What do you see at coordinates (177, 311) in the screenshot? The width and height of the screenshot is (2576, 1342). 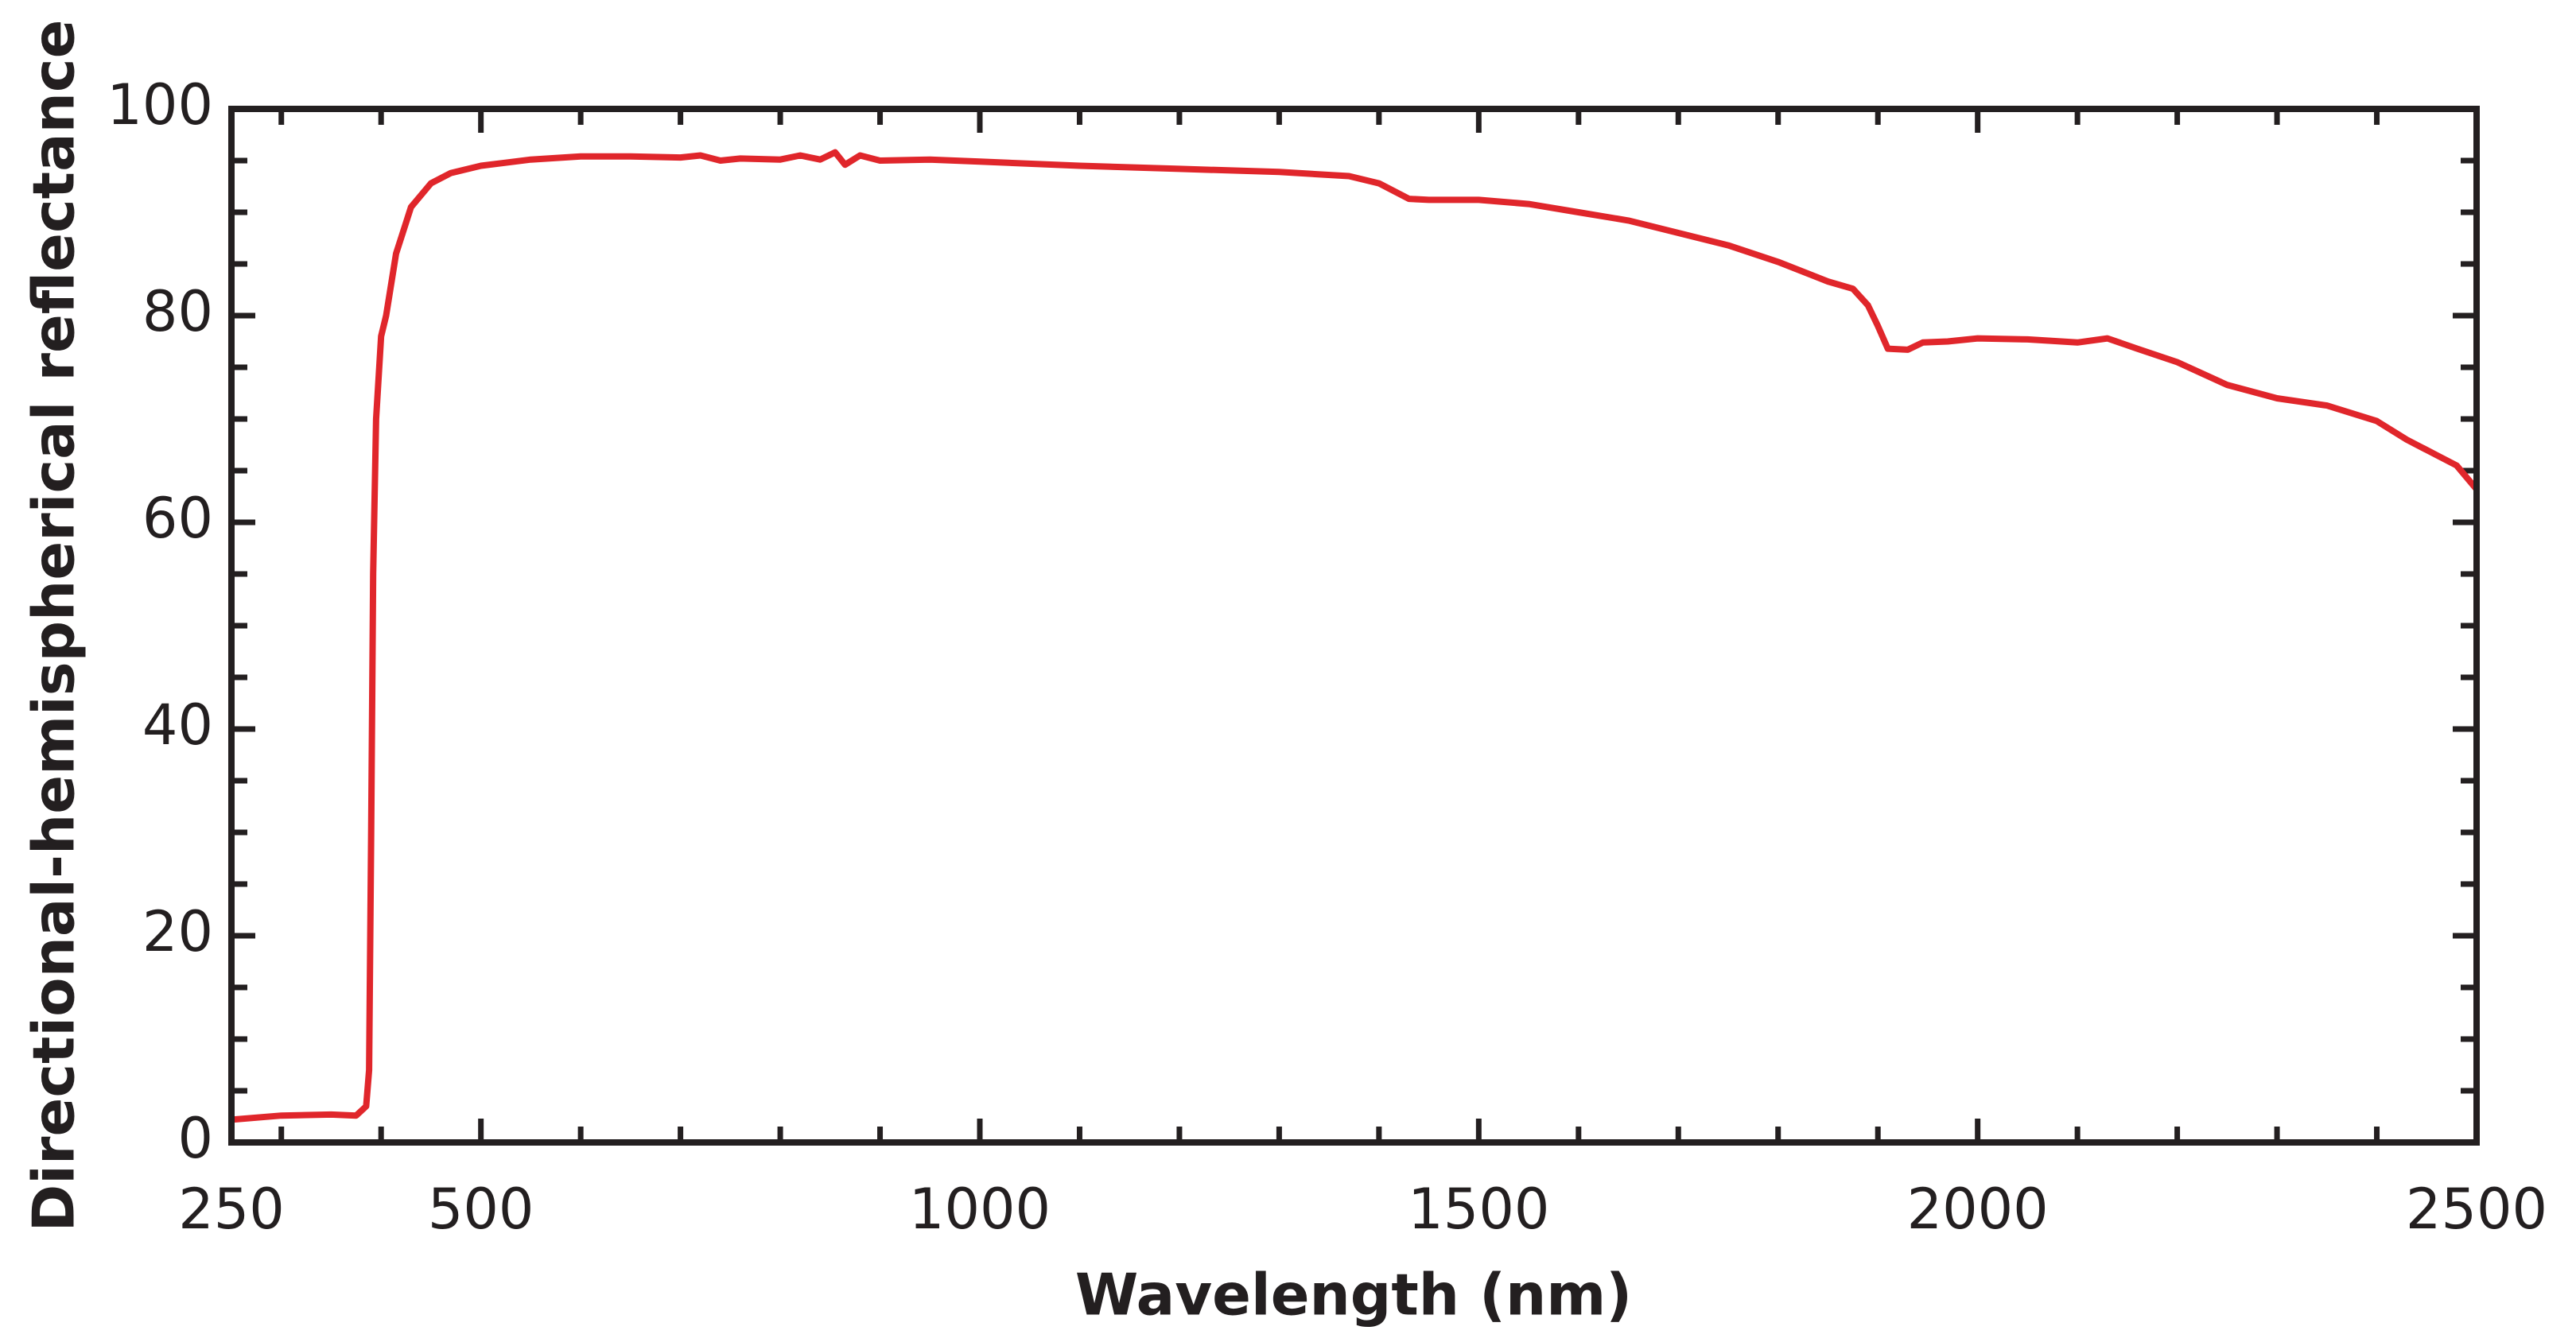 I see `y-tick-label: 80` at bounding box center [177, 311].